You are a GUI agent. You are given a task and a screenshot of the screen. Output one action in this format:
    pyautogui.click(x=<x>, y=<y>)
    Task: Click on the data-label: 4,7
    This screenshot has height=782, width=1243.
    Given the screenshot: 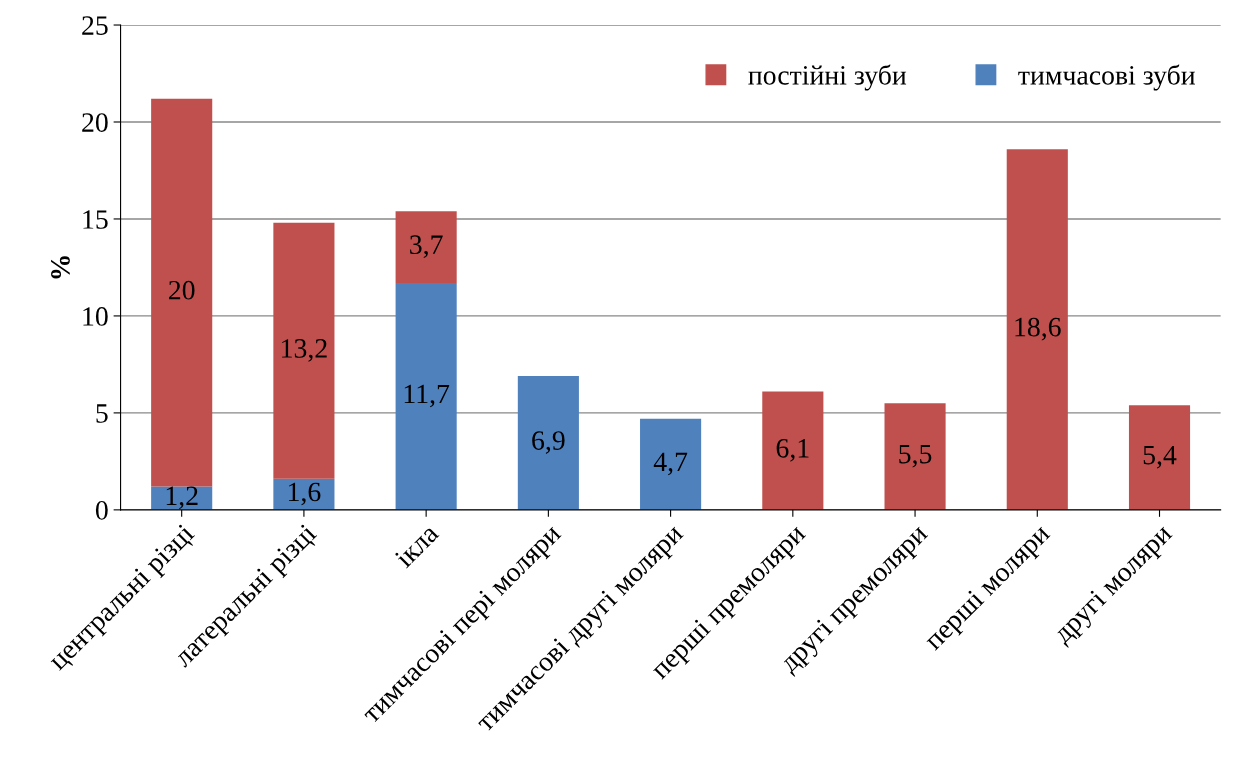 What is the action you would take?
    pyautogui.click(x=670, y=464)
    